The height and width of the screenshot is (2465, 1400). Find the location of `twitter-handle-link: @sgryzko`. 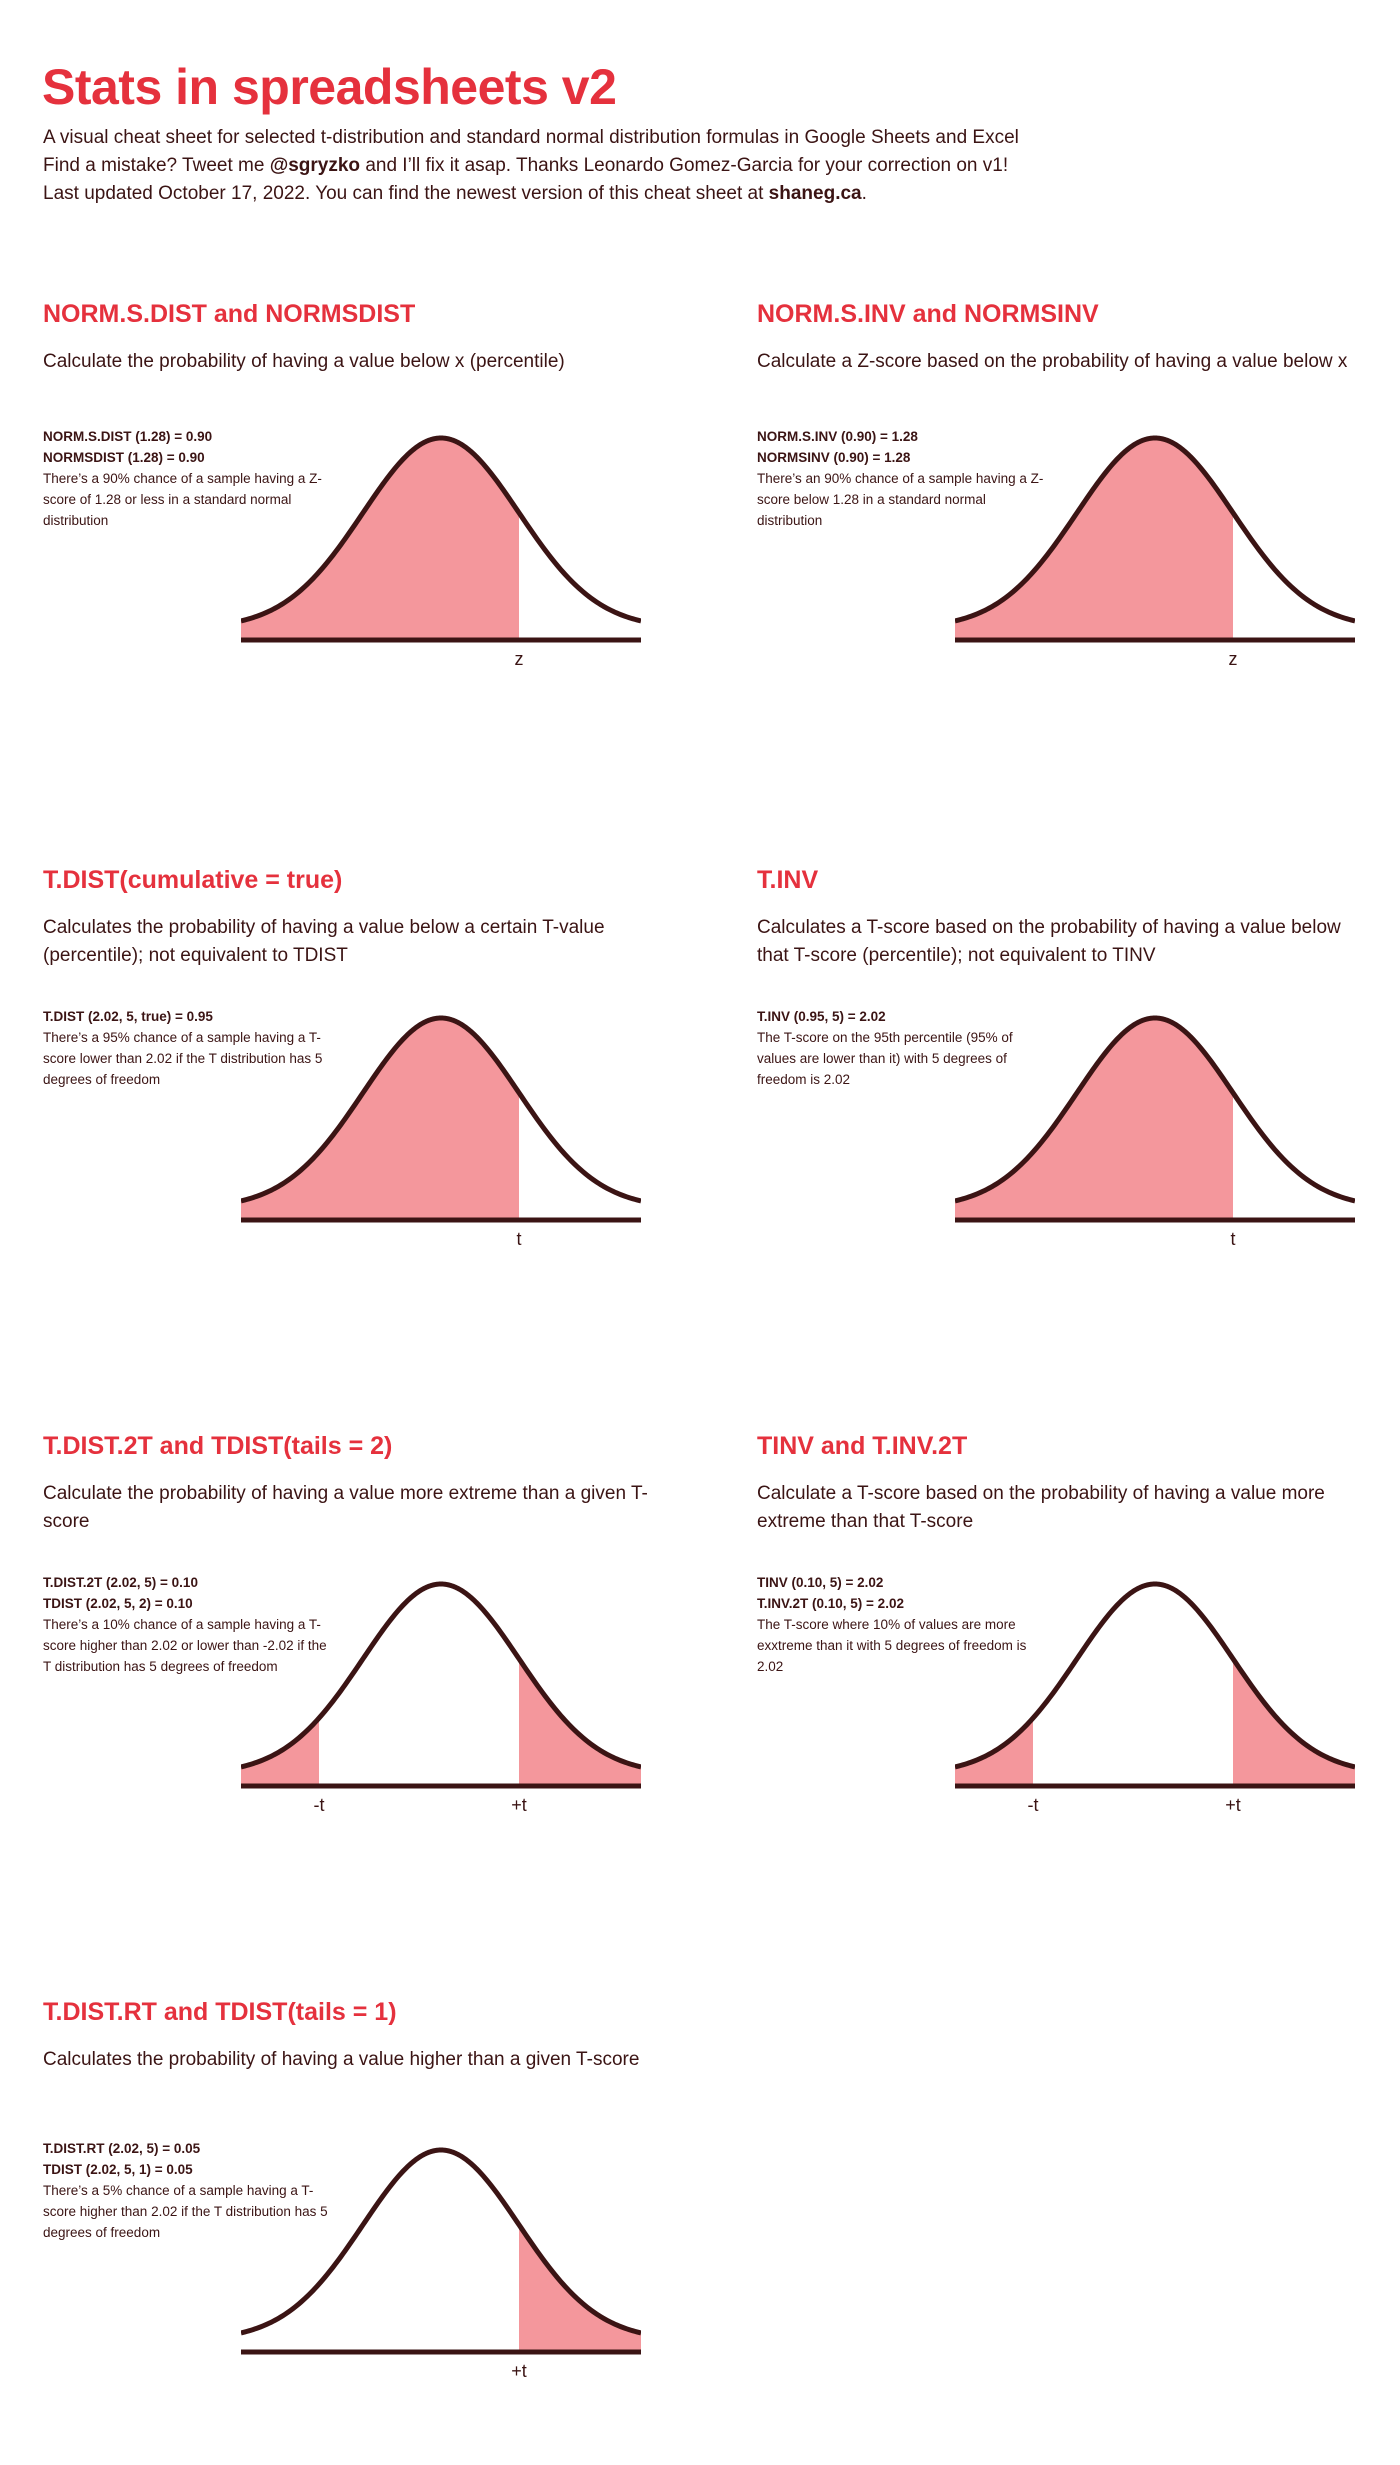

twitter-handle-link: @sgryzko is located at coordinates (315, 165).